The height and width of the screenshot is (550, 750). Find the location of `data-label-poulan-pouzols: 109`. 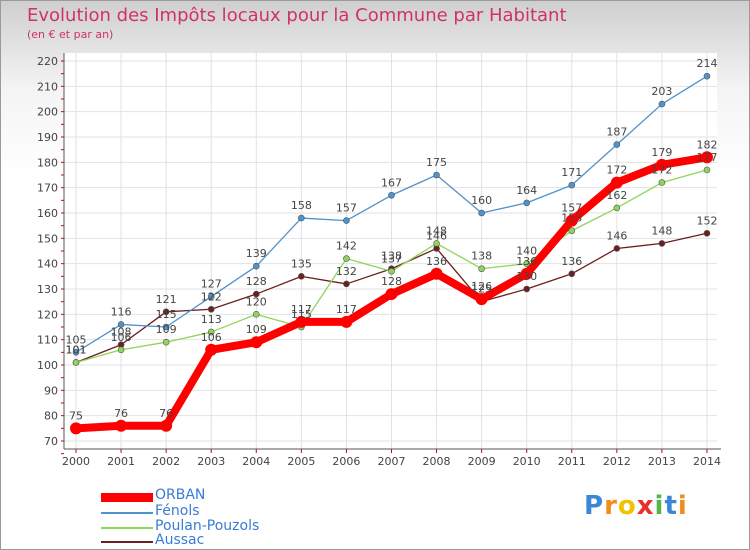

data-label-poulan-pouzols: 109 is located at coordinates (166, 329).